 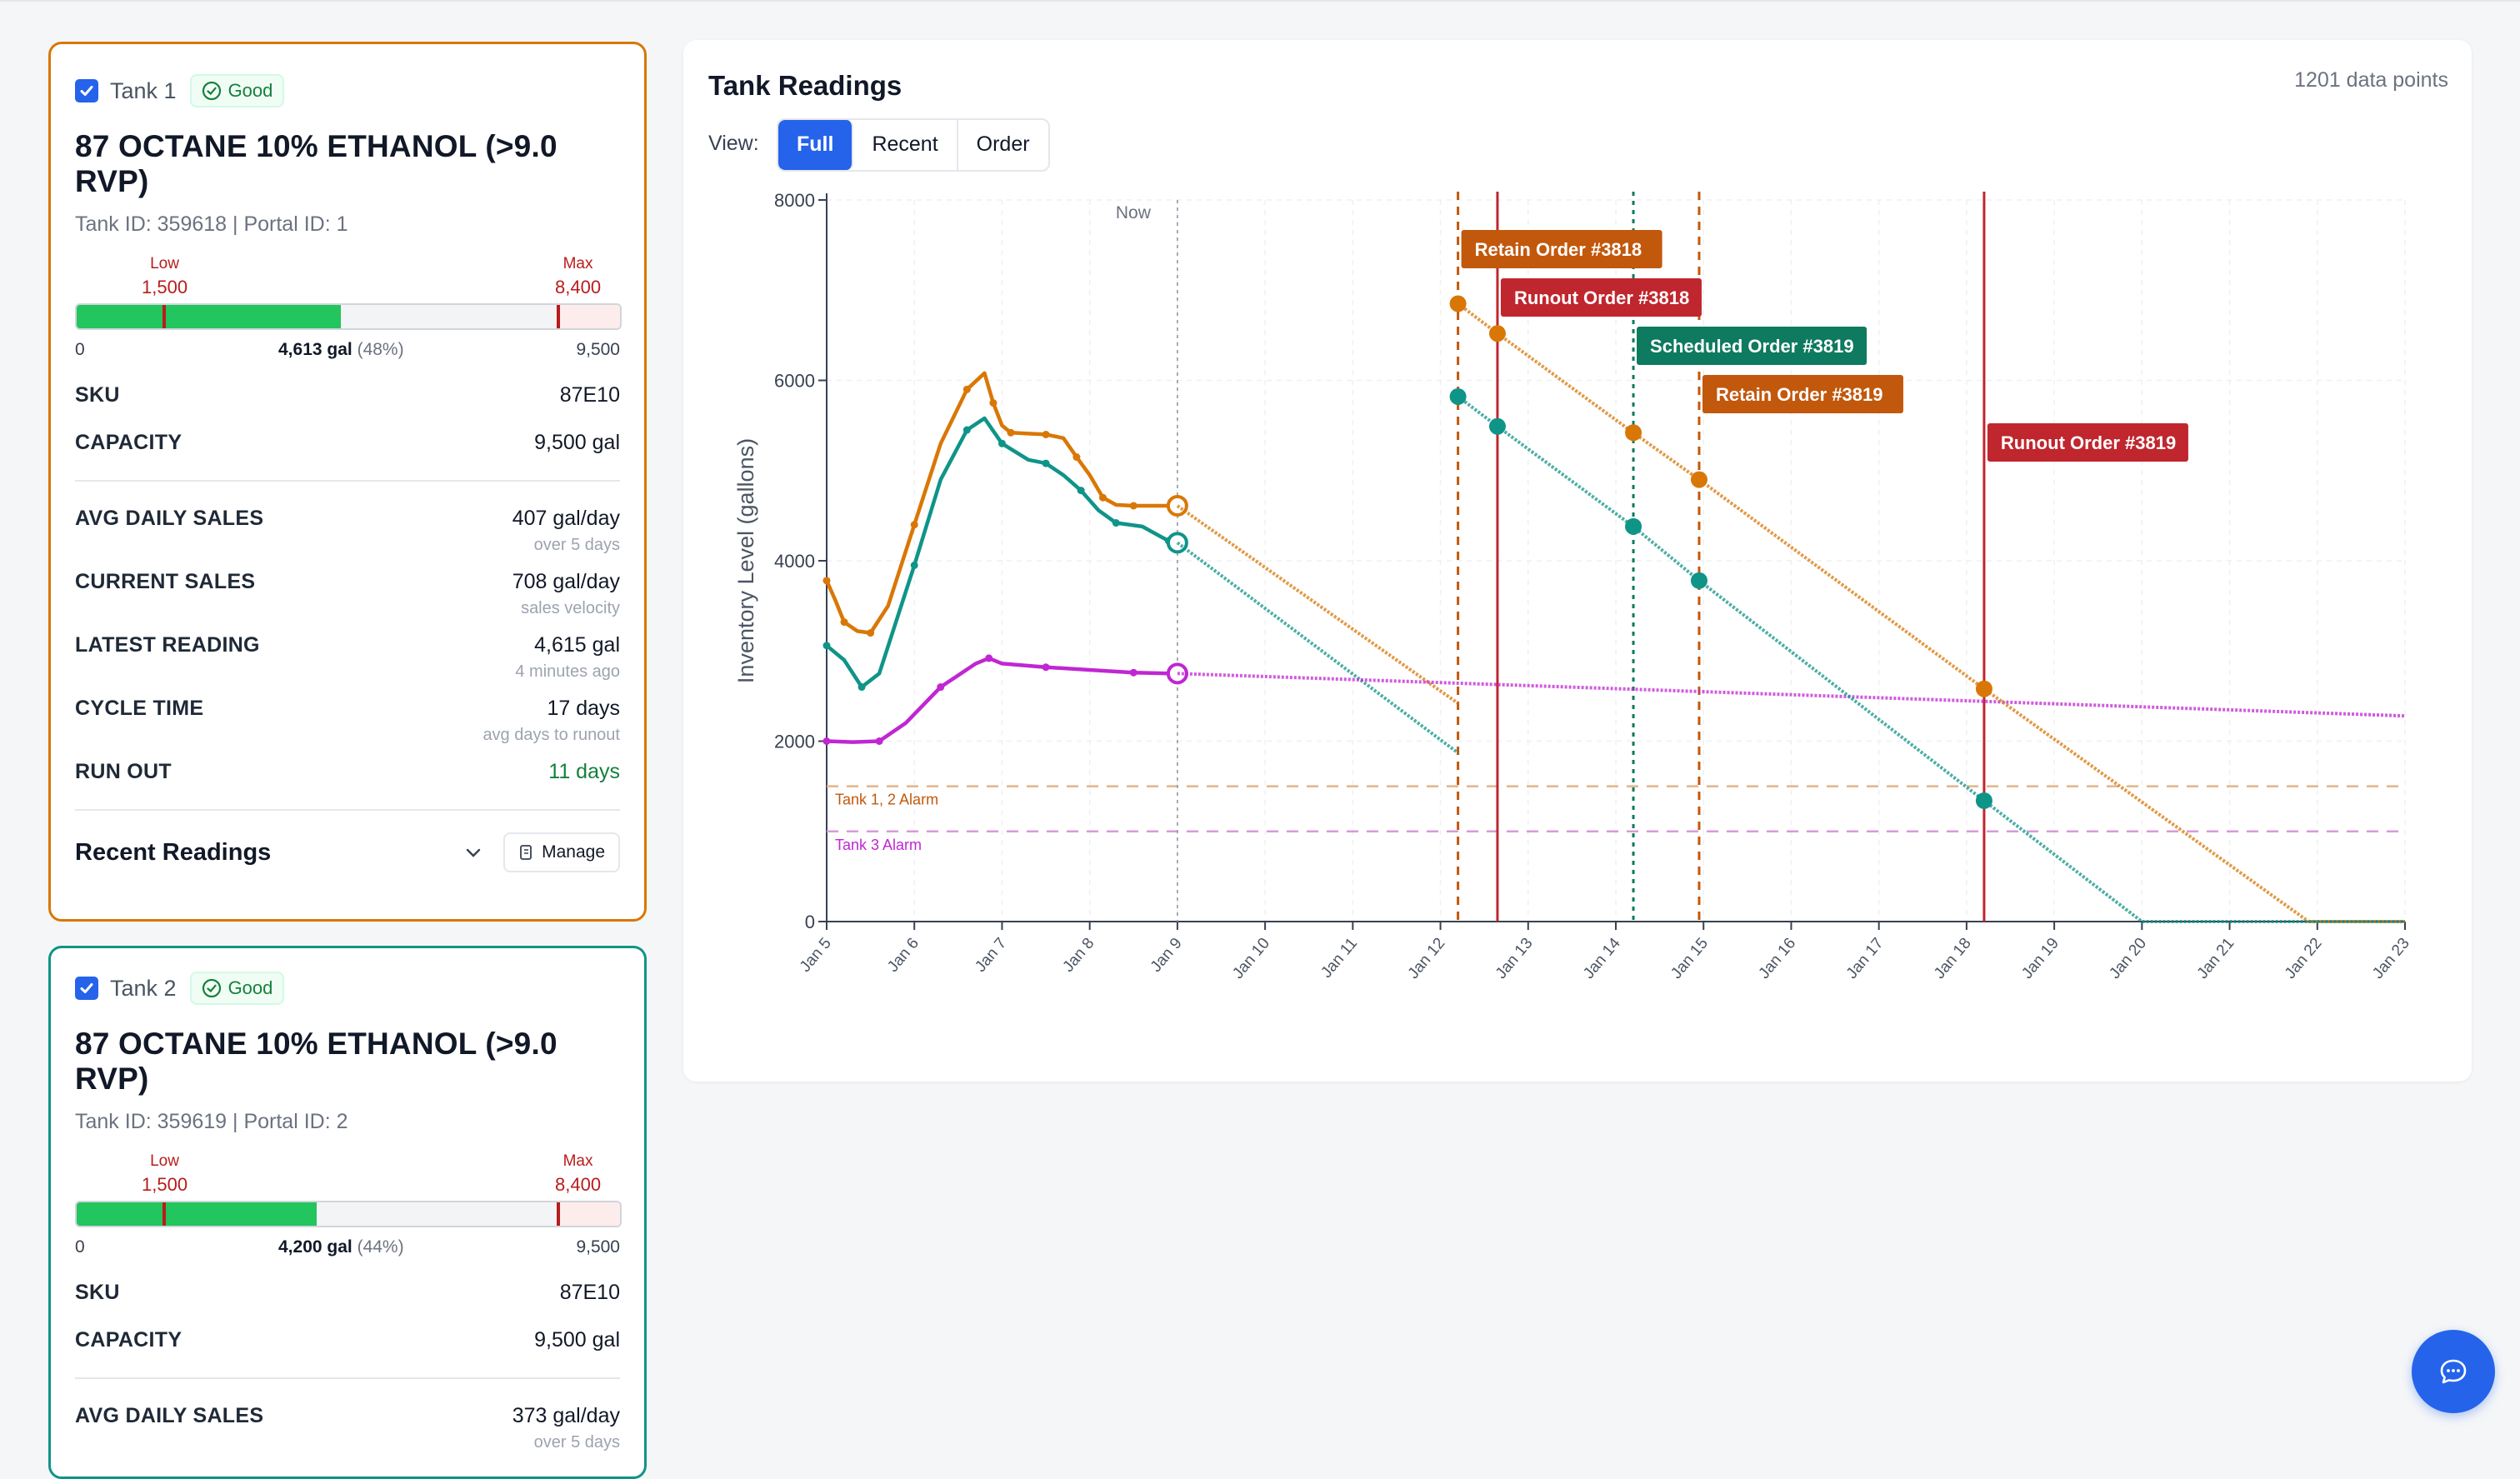 What do you see at coordinates (1251, 959) in the screenshot?
I see `x-tick-label: Jan 10` at bounding box center [1251, 959].